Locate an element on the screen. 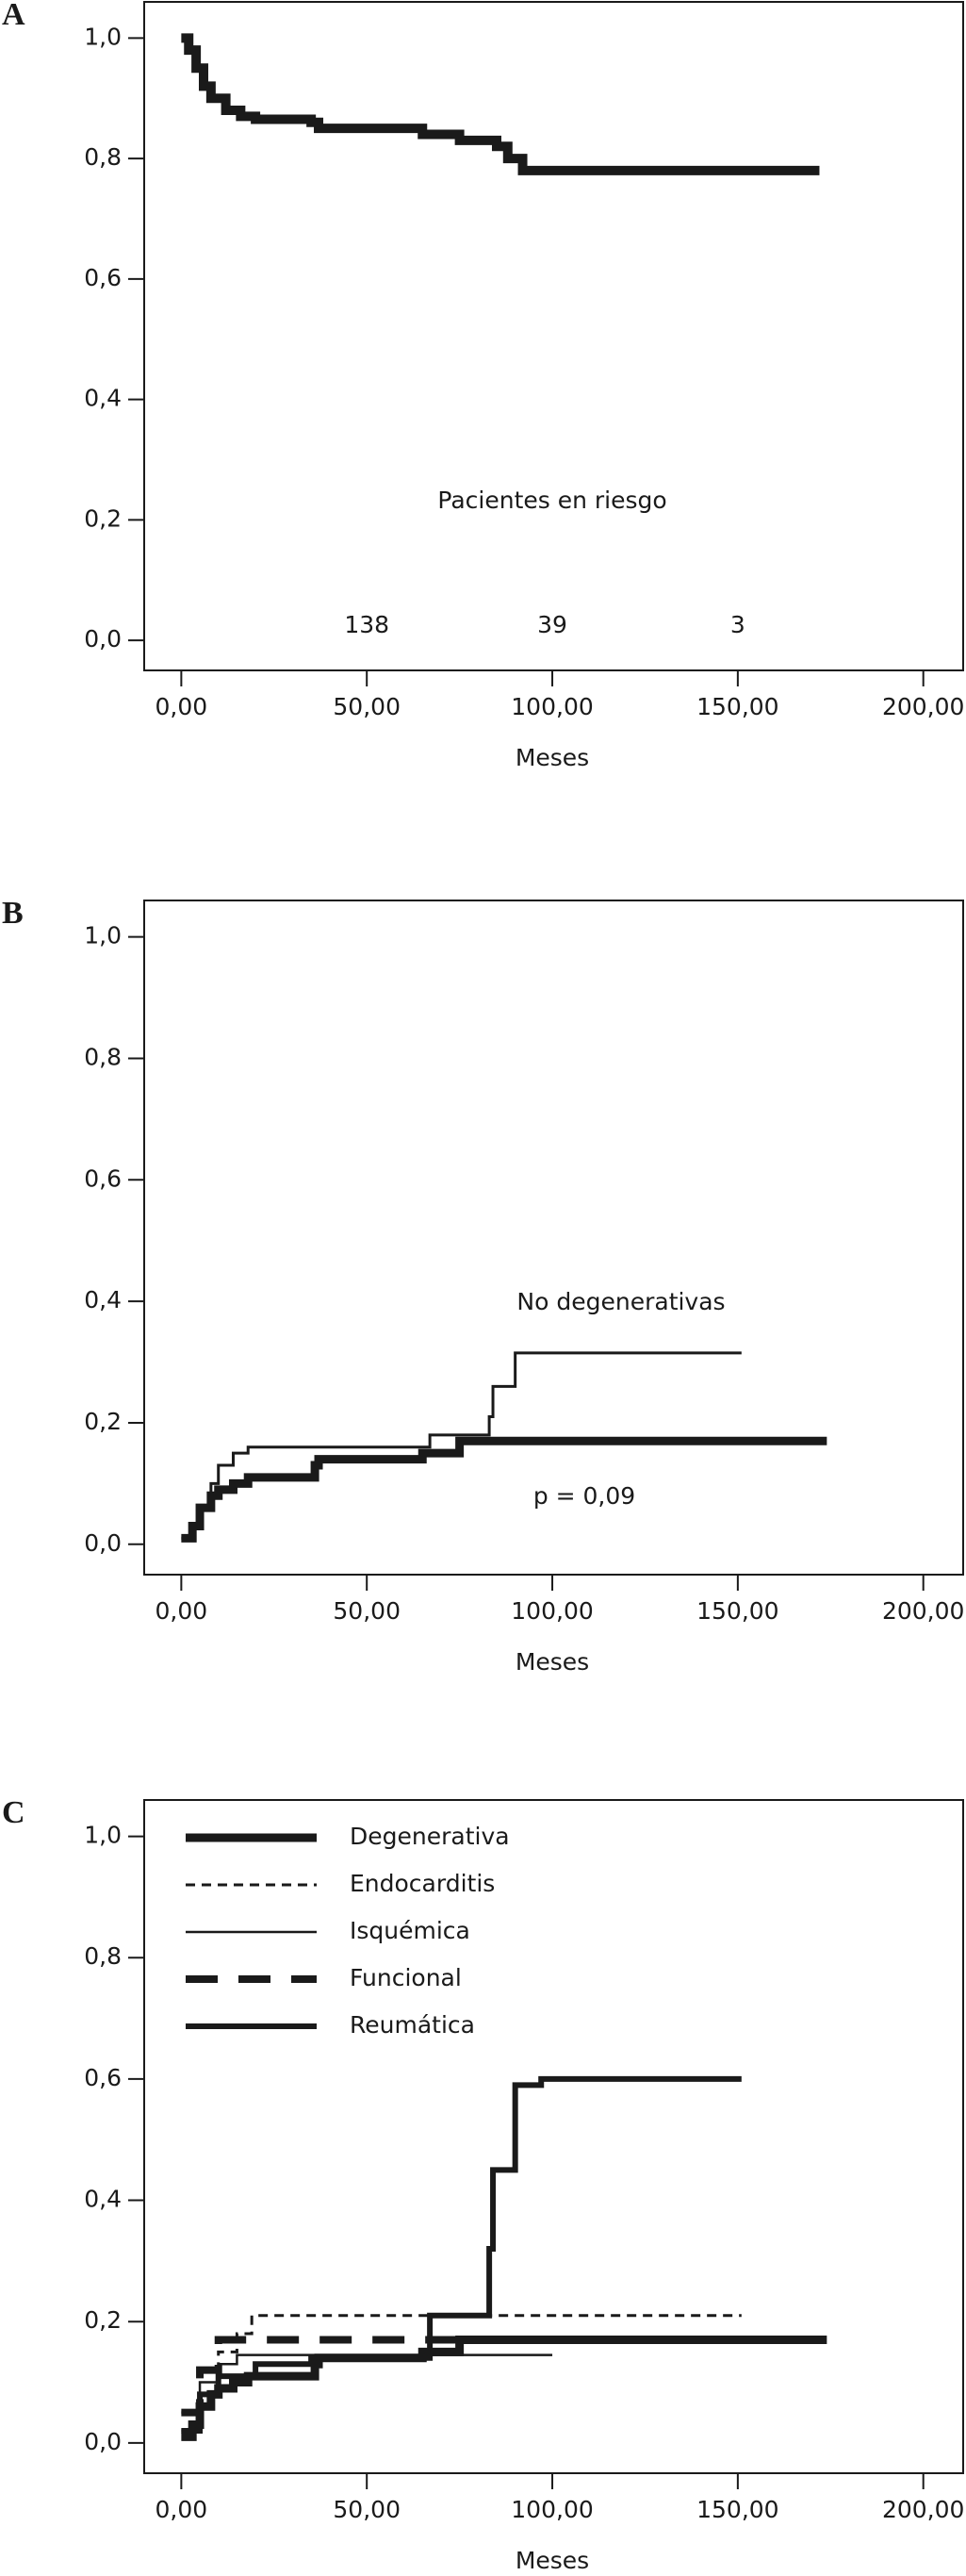 The image size is (966, 2576). legend-label: Isquémica is located at coordinates (410, 1930).